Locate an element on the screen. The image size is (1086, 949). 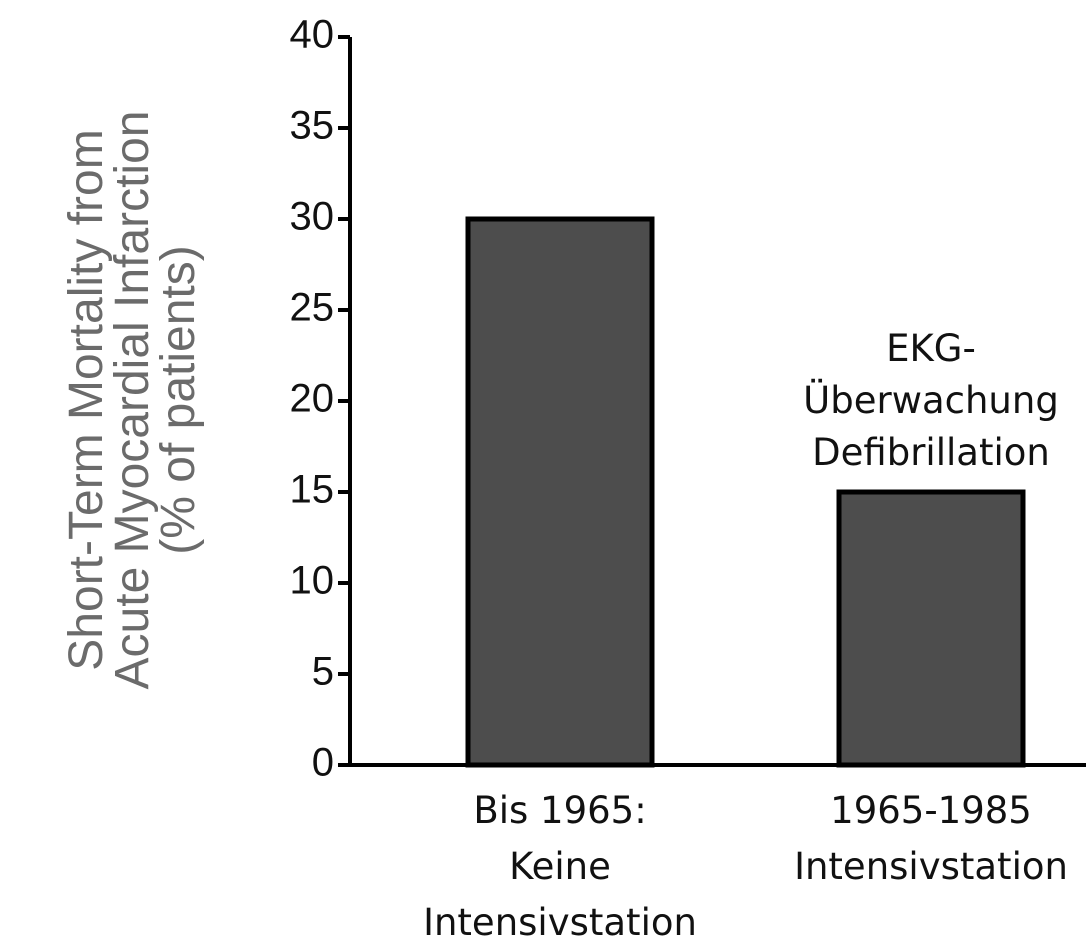
y-tick-label: 20 is located at coordinates (312, 399).